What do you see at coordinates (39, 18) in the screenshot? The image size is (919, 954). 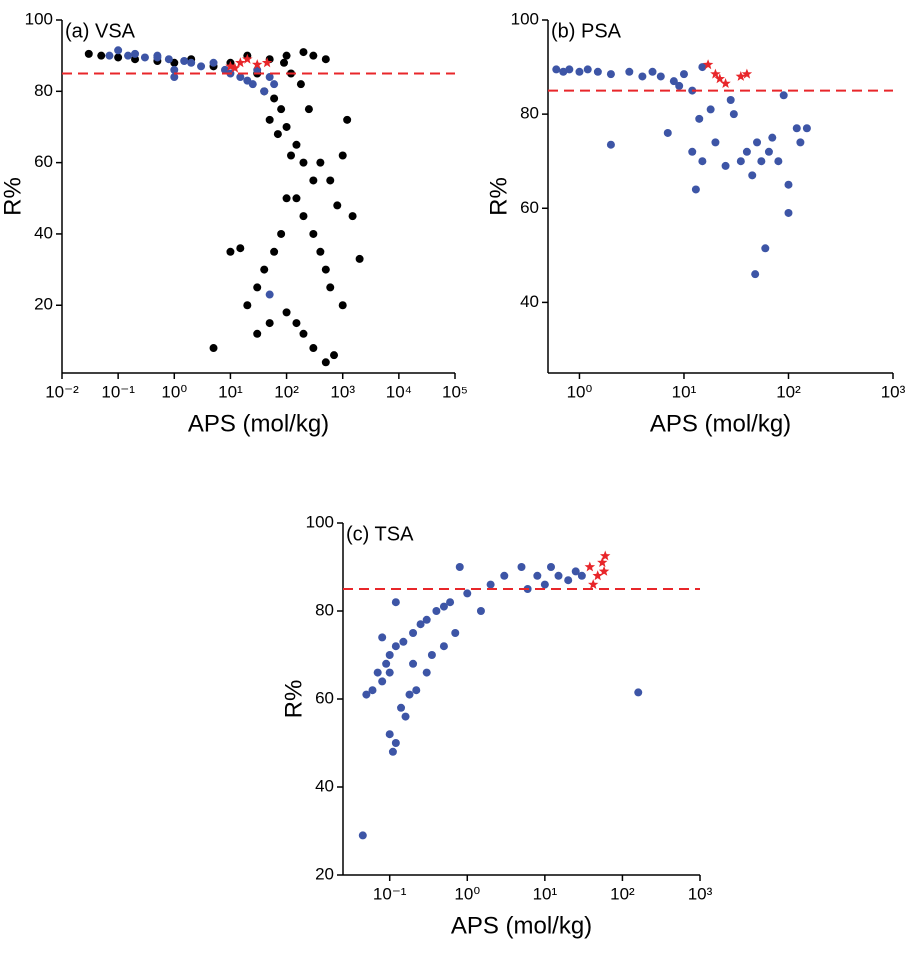 I see `y-tick-label: 100` at bounding box center [39, 18].